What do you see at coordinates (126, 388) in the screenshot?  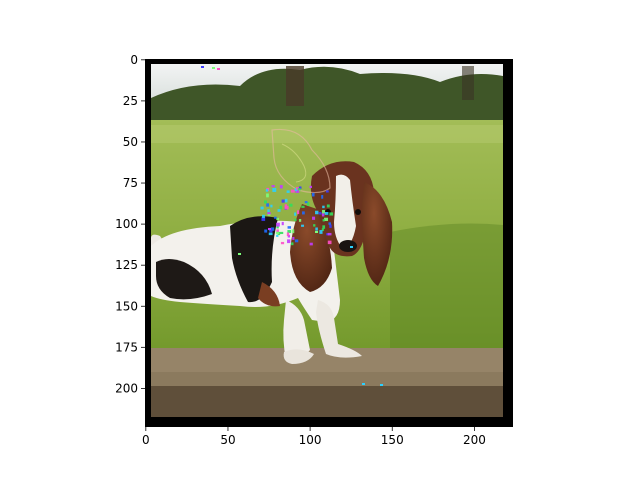 I see `y-tick-label: 200` at bounding box center [126, 388].